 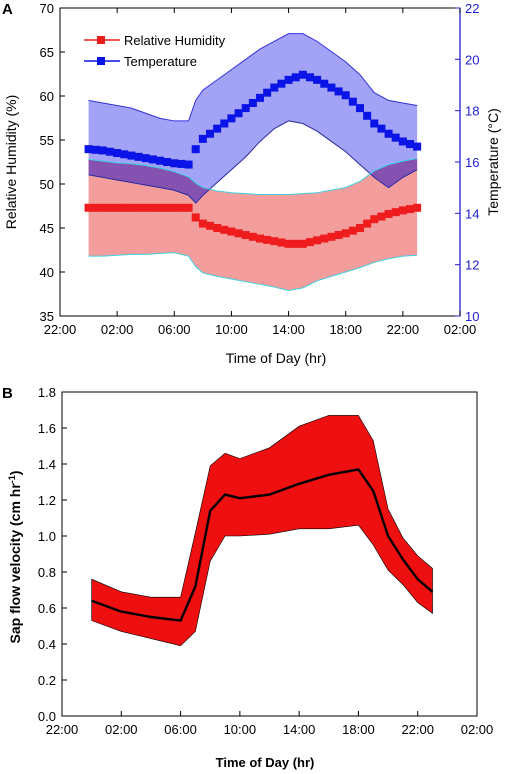 What do you see at coordinates (472, 8) in the screenshot?
I see `y2-tick-label: 22` at bounding box center [472, 8].